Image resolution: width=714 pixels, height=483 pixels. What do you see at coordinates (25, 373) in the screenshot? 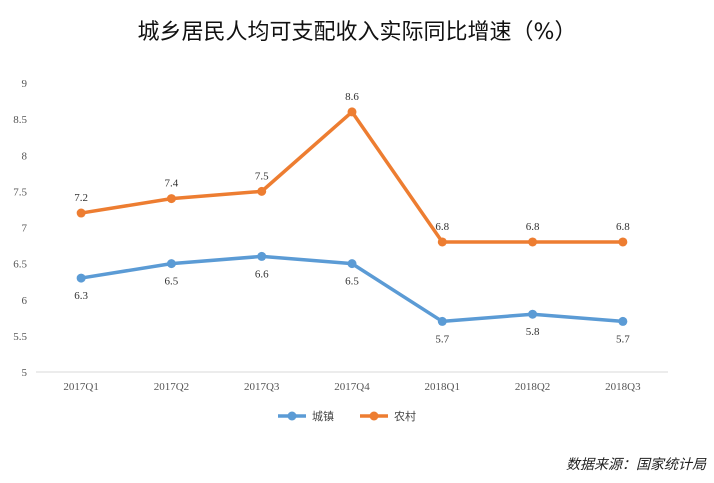
I see `y-tick-label: 5` at bounding box center [25, 373].